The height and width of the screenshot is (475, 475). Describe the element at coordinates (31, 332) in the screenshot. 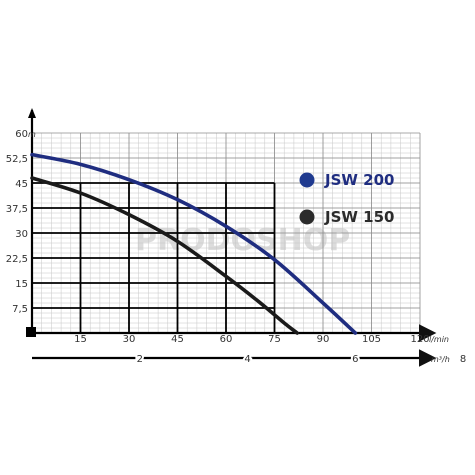

I see `origin-marker` at that location.